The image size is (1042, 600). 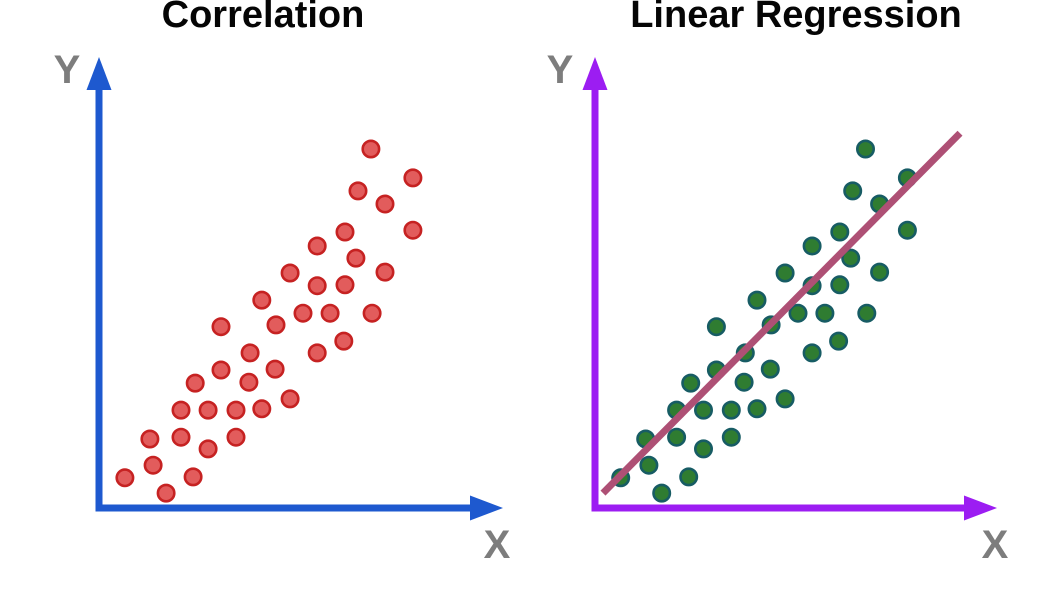 What do you see at coordinates (67, 70) in the screenshot?
I see `left-y-axis-label: Y` at bounding box center [67, 70].